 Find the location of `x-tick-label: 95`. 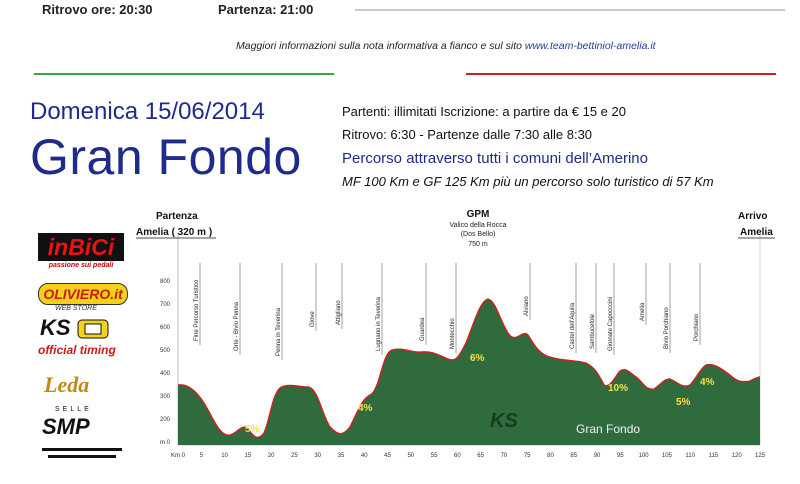

x-tick-label: 95 is located at coordinates (620, 456).